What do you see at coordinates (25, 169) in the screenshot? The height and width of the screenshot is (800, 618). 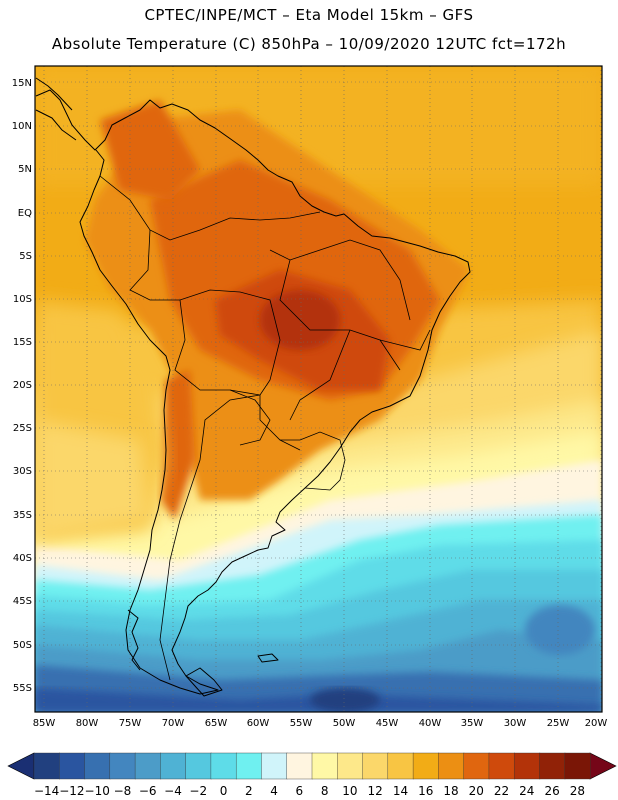 I see `lat-label: 5N` at bounding box center [25, 169].